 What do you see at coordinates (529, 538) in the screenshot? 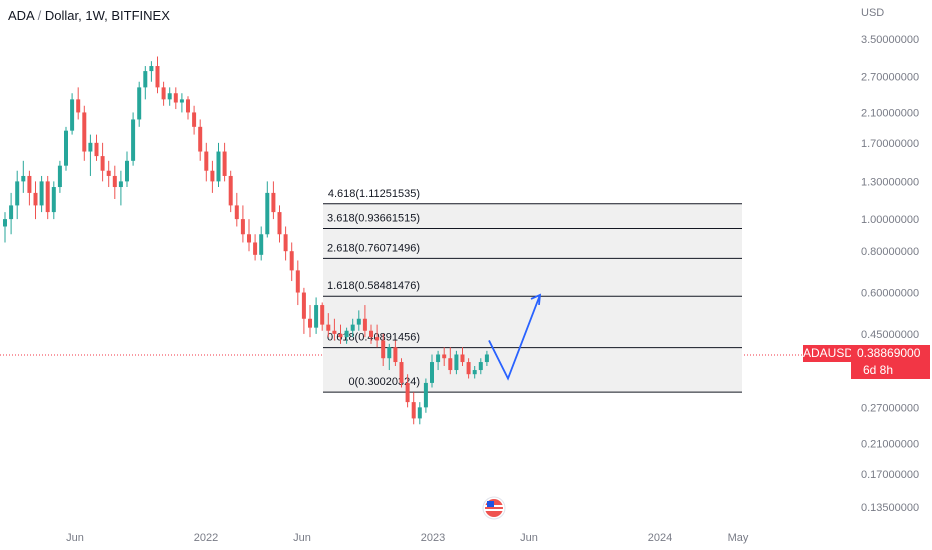
I see `time-tick-label: Jun` at bounding box center [529, 538].